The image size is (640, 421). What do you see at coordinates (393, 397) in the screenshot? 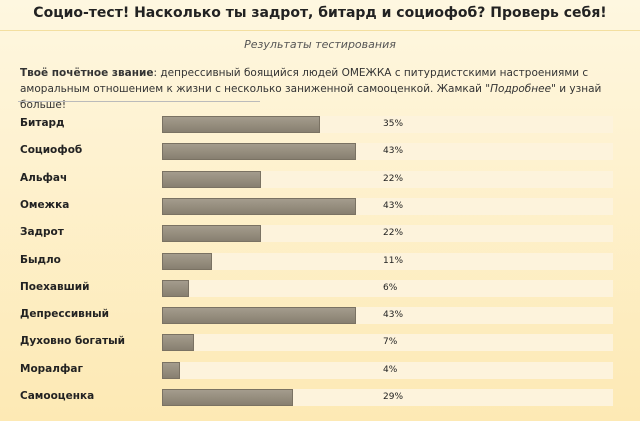
I see `value-label: 29%` at bounding box center [393, 397].